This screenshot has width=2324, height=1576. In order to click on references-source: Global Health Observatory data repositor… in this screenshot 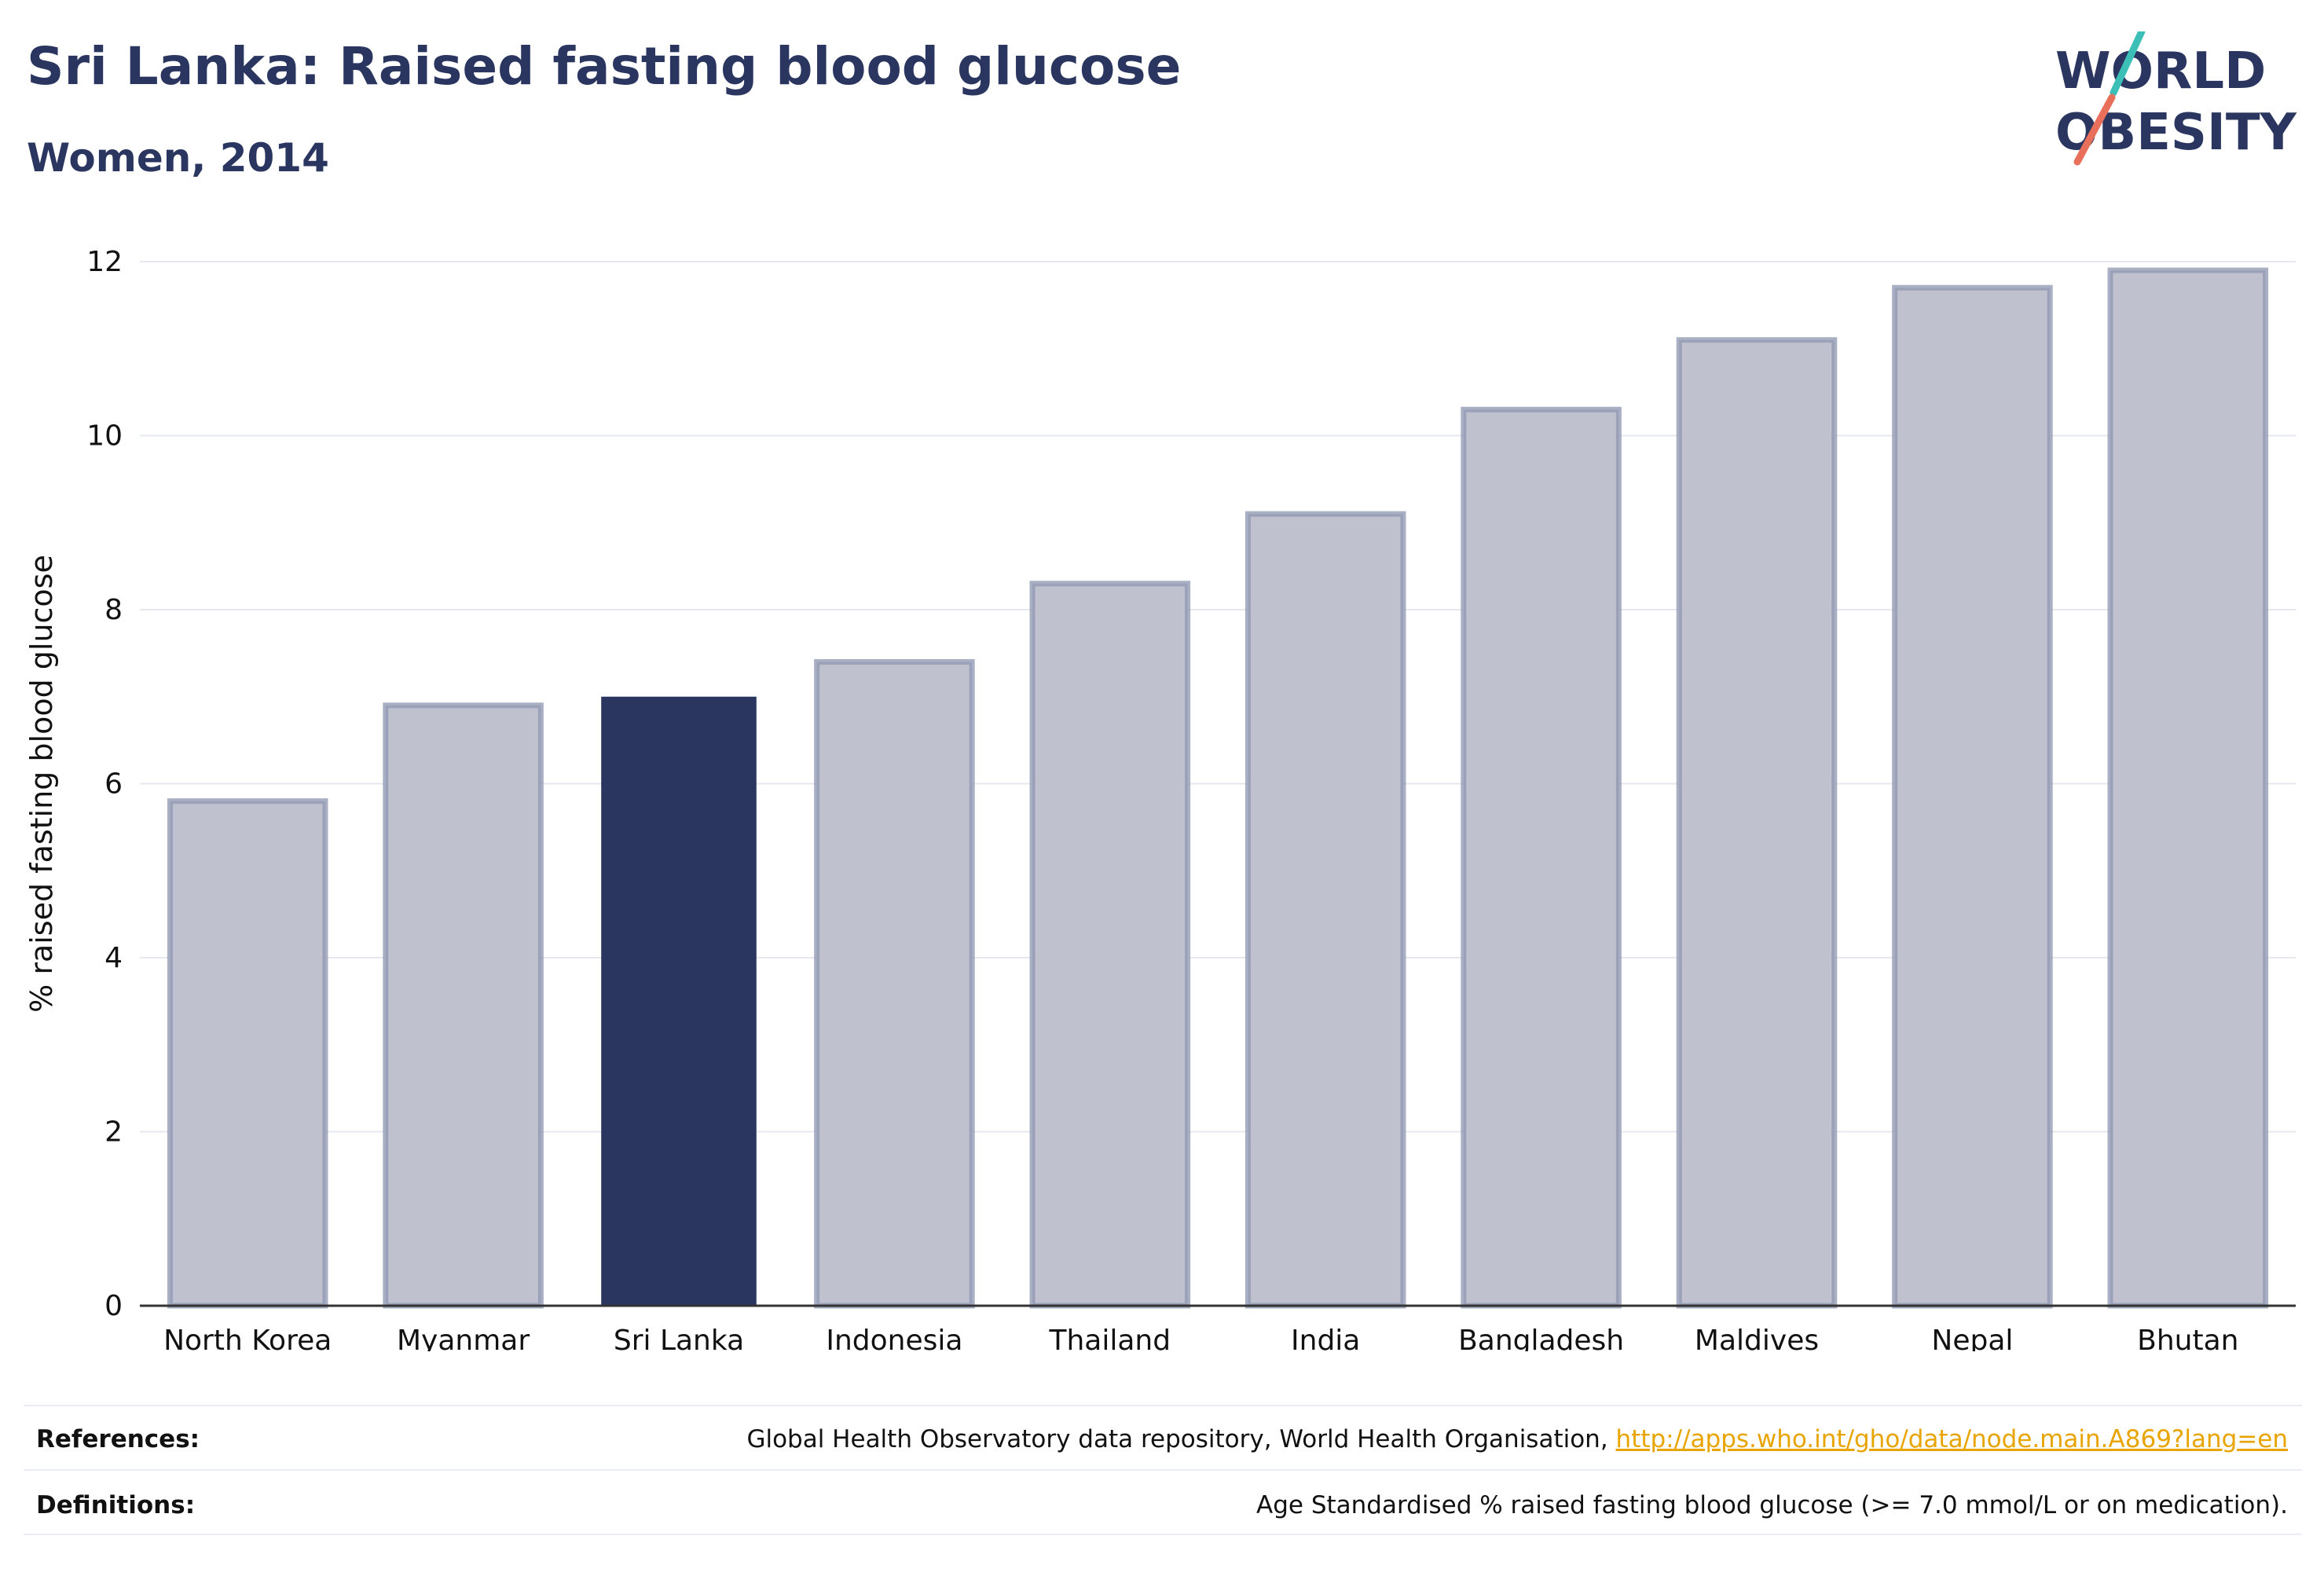, I will do `click(1181, 1439)`.